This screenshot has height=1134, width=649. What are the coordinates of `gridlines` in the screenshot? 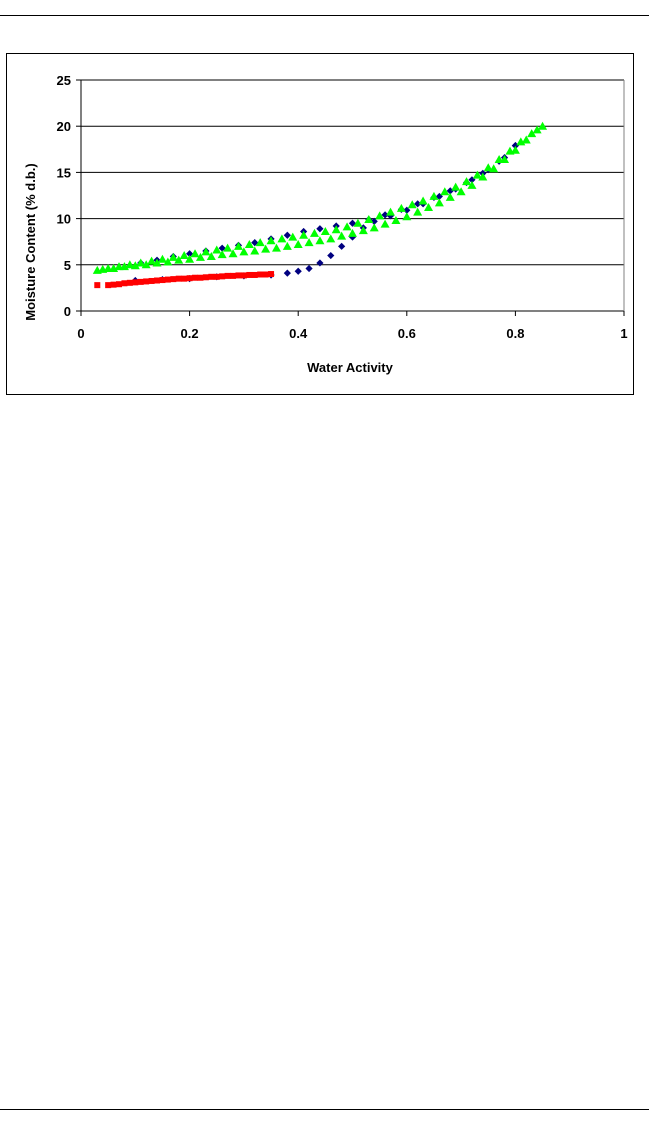 It's located at (352, 172).